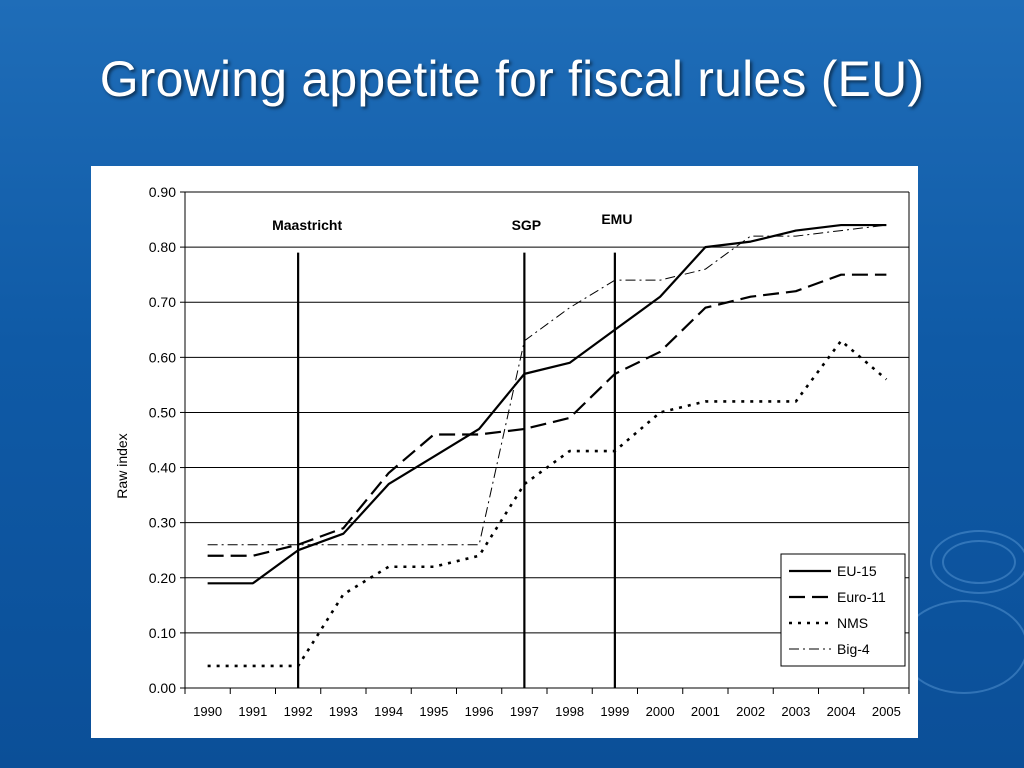 Image resolution: width=1024 pixels, height=768 pixels. Describe the element at coordinates (616, 219) in the screenshot. I see `marker-label: EMU` at that location.